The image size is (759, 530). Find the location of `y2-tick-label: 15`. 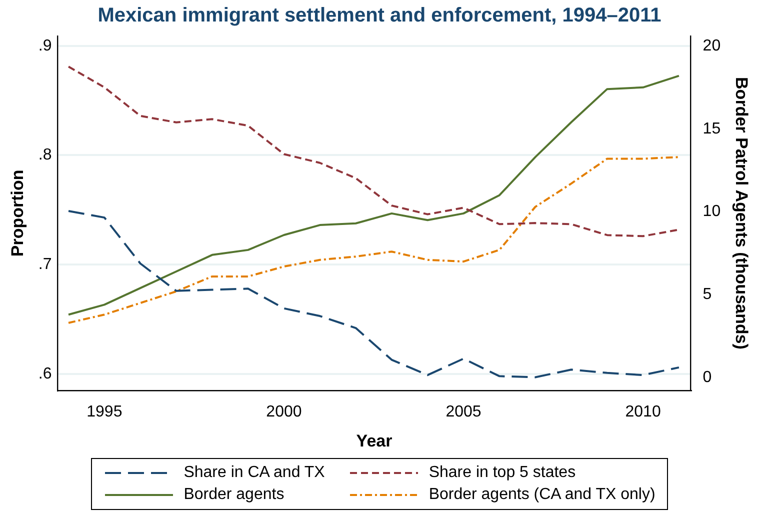

y2-tick-label: 15 is located at coordinates (711, 129).